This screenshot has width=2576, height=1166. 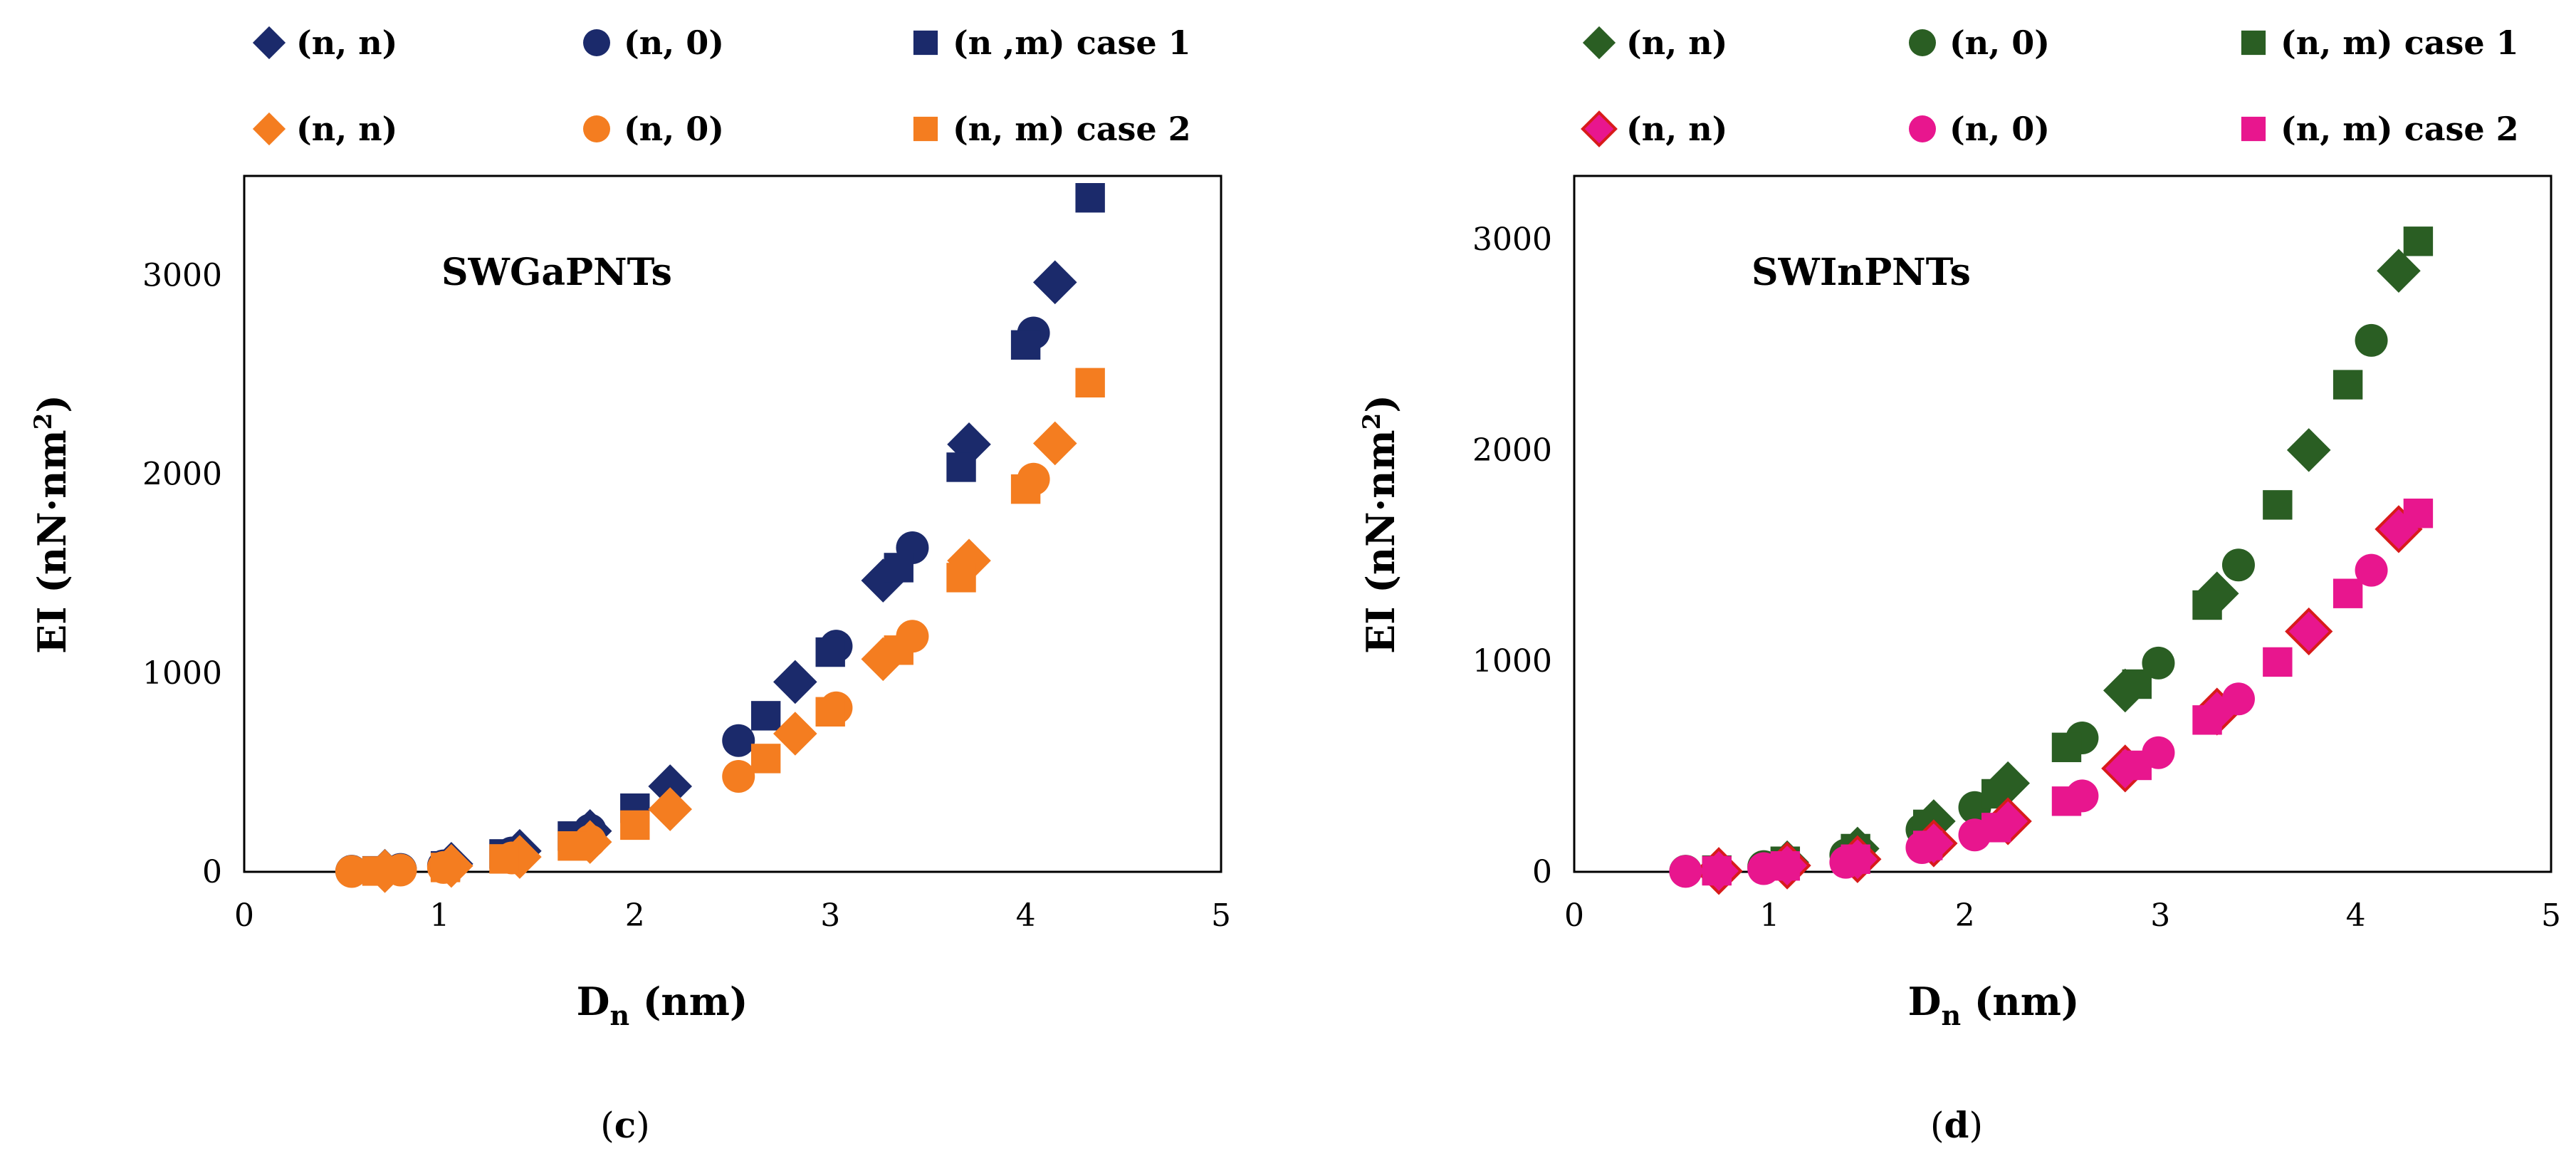 What do you see at coordinates (1072, 43) in the screenshot?
I see `legend-label: (n ,m) case 1` at bounding box center [1072, 43].